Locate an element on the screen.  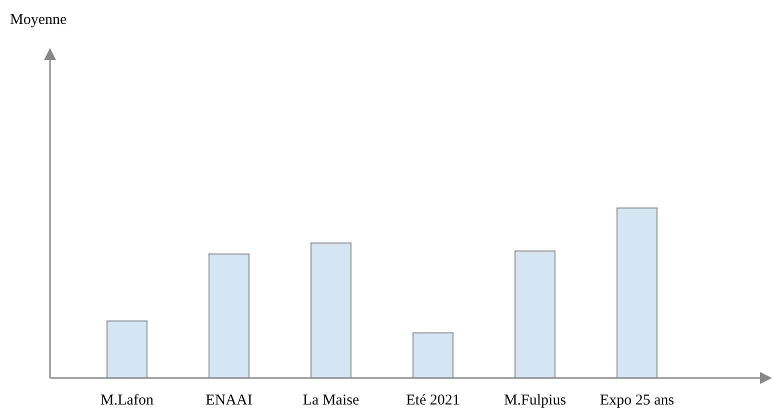
text: Moyenne is located at coordinates (38, 20).